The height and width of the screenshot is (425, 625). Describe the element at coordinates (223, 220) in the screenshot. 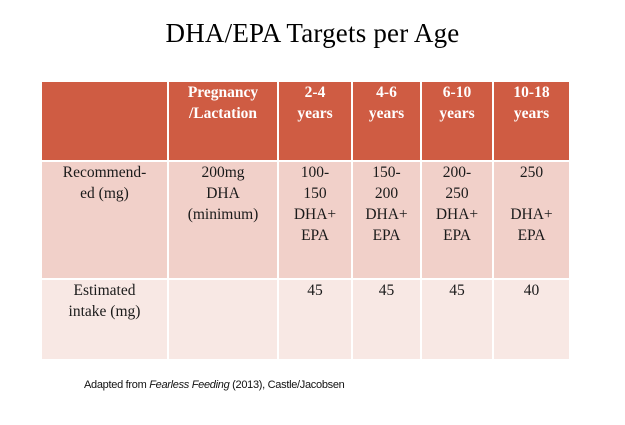

I see `table-cell: 200mg DHA (minimum)` at that location.